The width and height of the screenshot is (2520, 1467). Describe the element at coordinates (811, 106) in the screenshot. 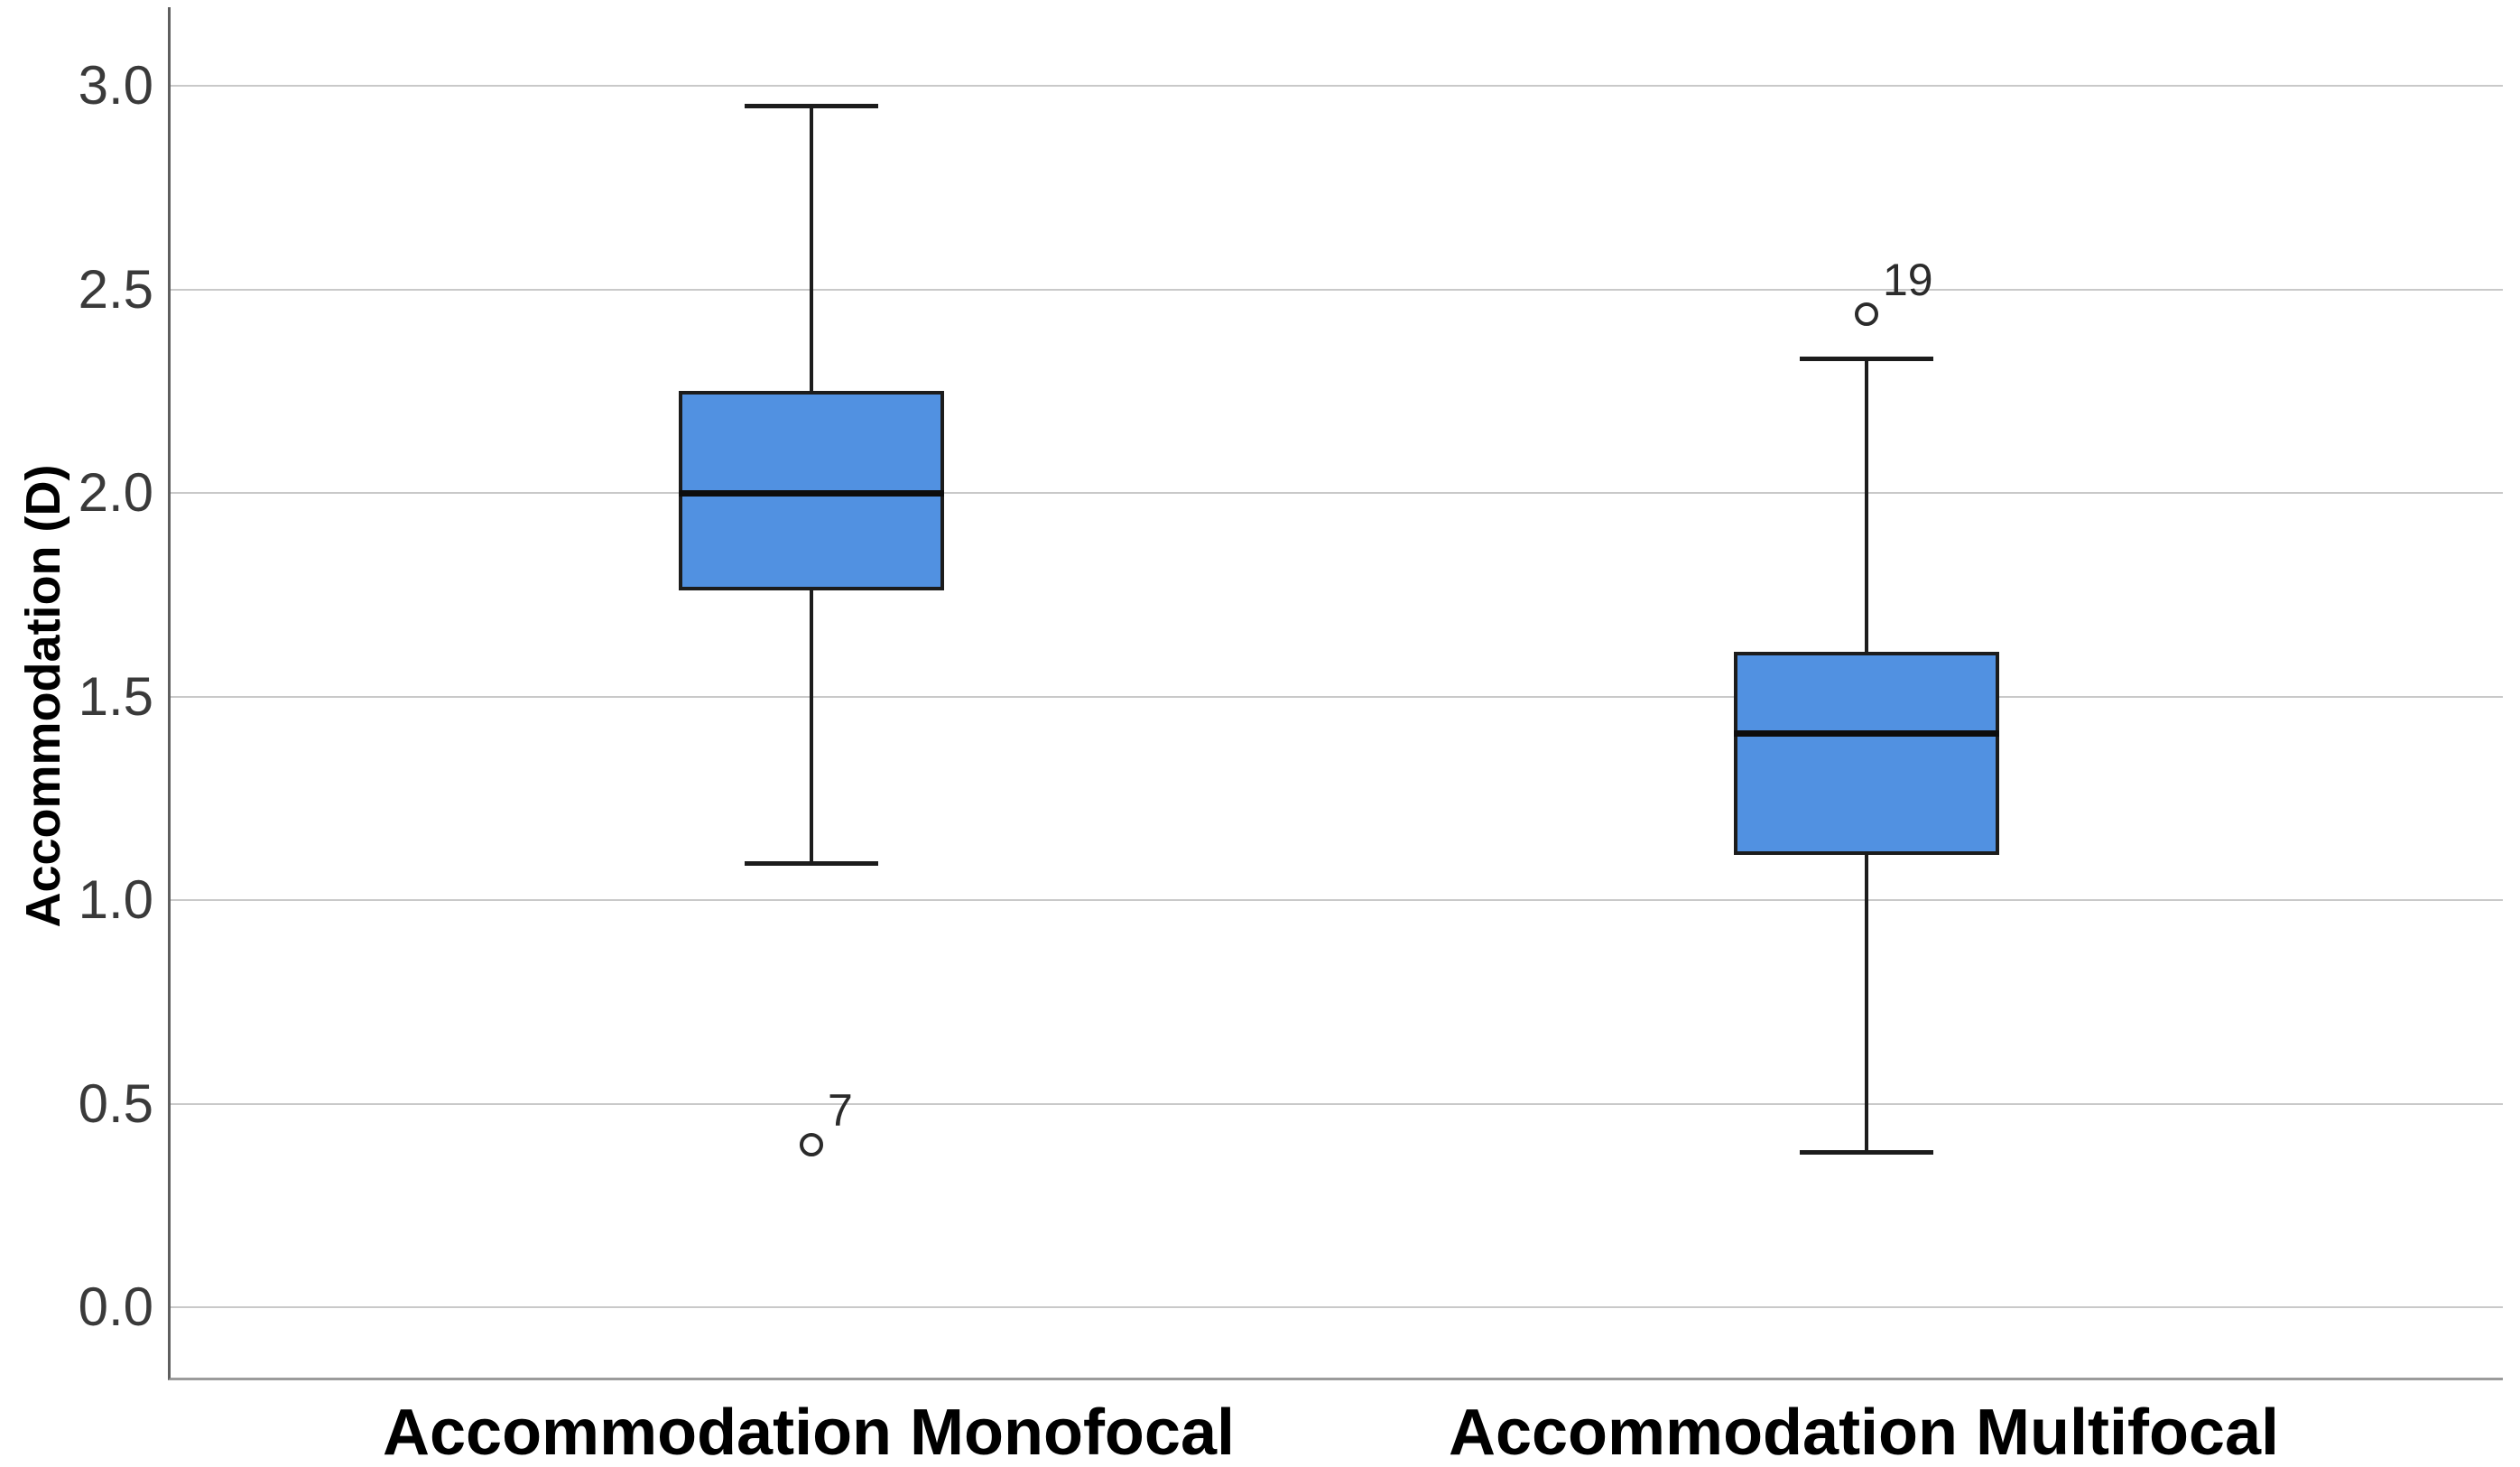

I see `whisker-cap-top-monofocal` at that location.